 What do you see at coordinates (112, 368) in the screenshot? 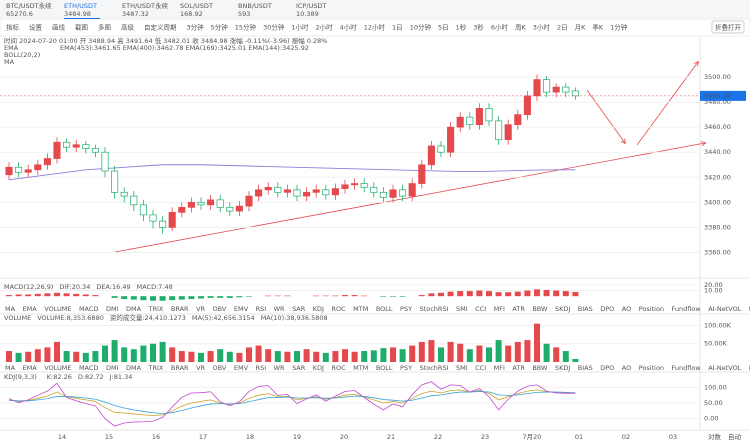
I see `indicator-tab: DMI` at bounding box center [112, 368].